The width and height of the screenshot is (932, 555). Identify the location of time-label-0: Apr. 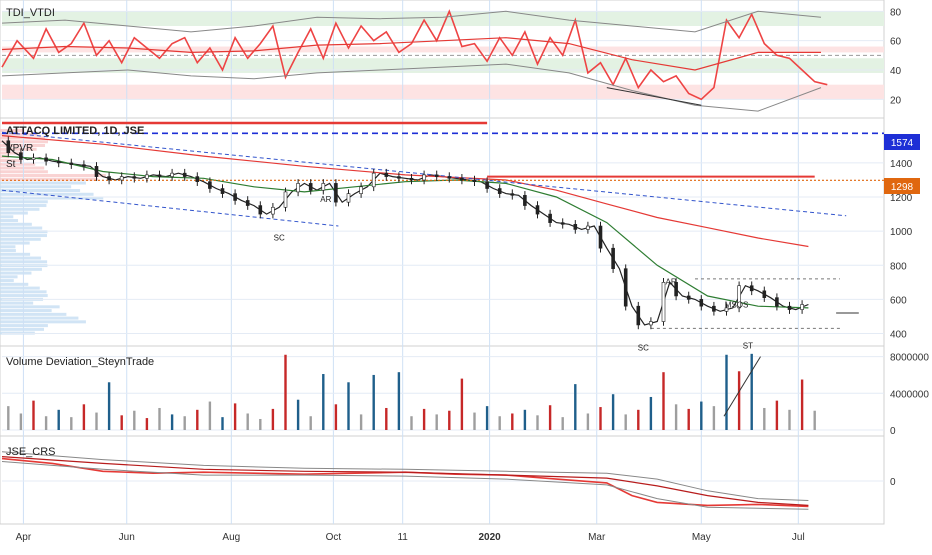
(24, 537).